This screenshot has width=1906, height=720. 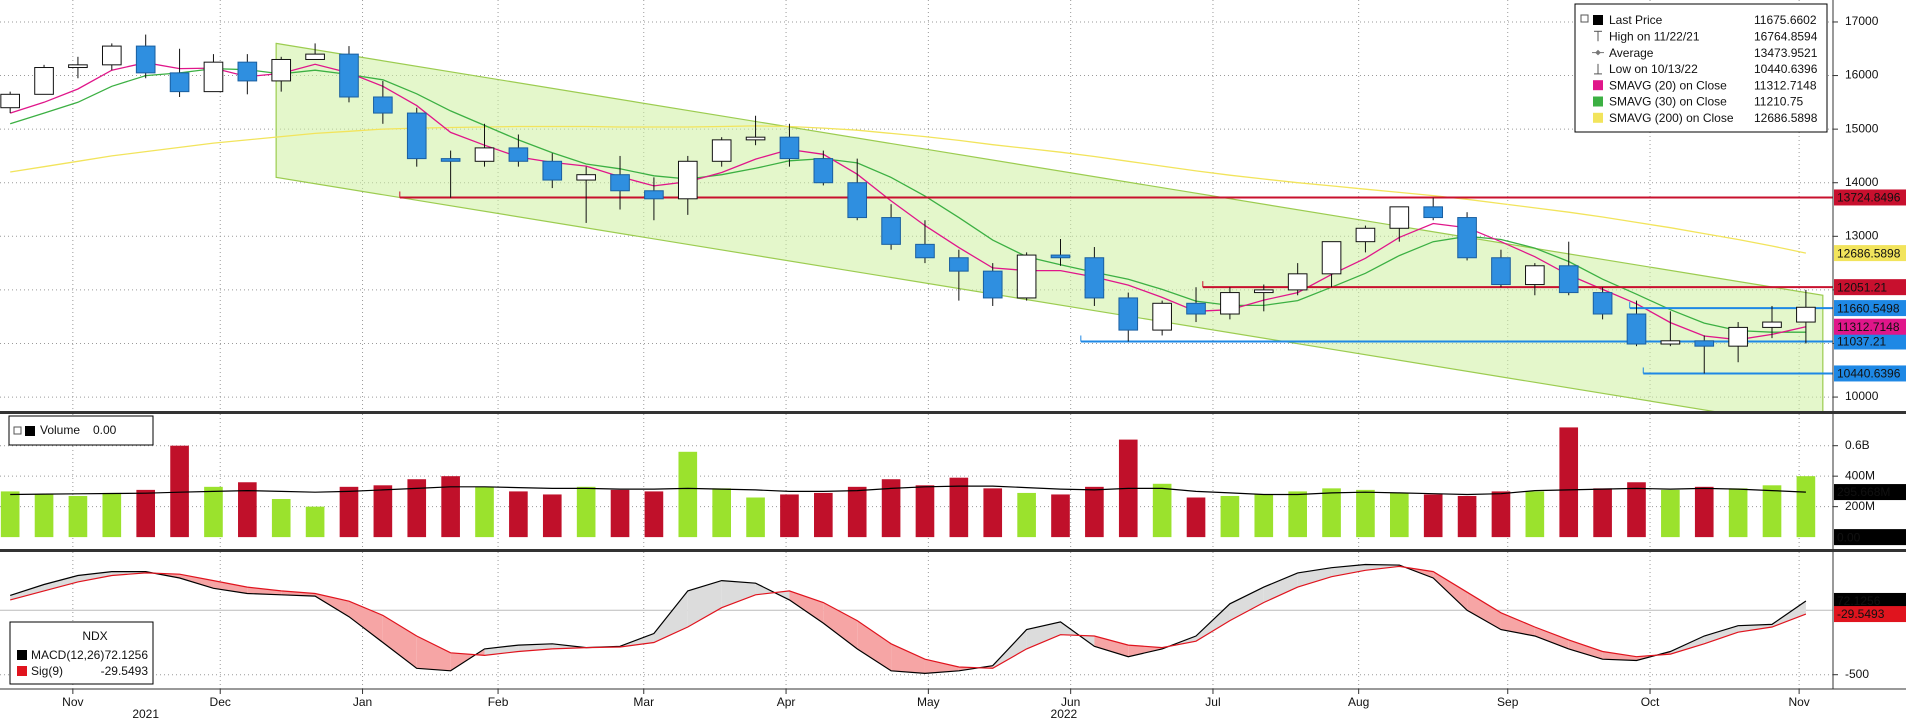 I want to click on legend-label: Last Price, so click(x=1636, y=20).